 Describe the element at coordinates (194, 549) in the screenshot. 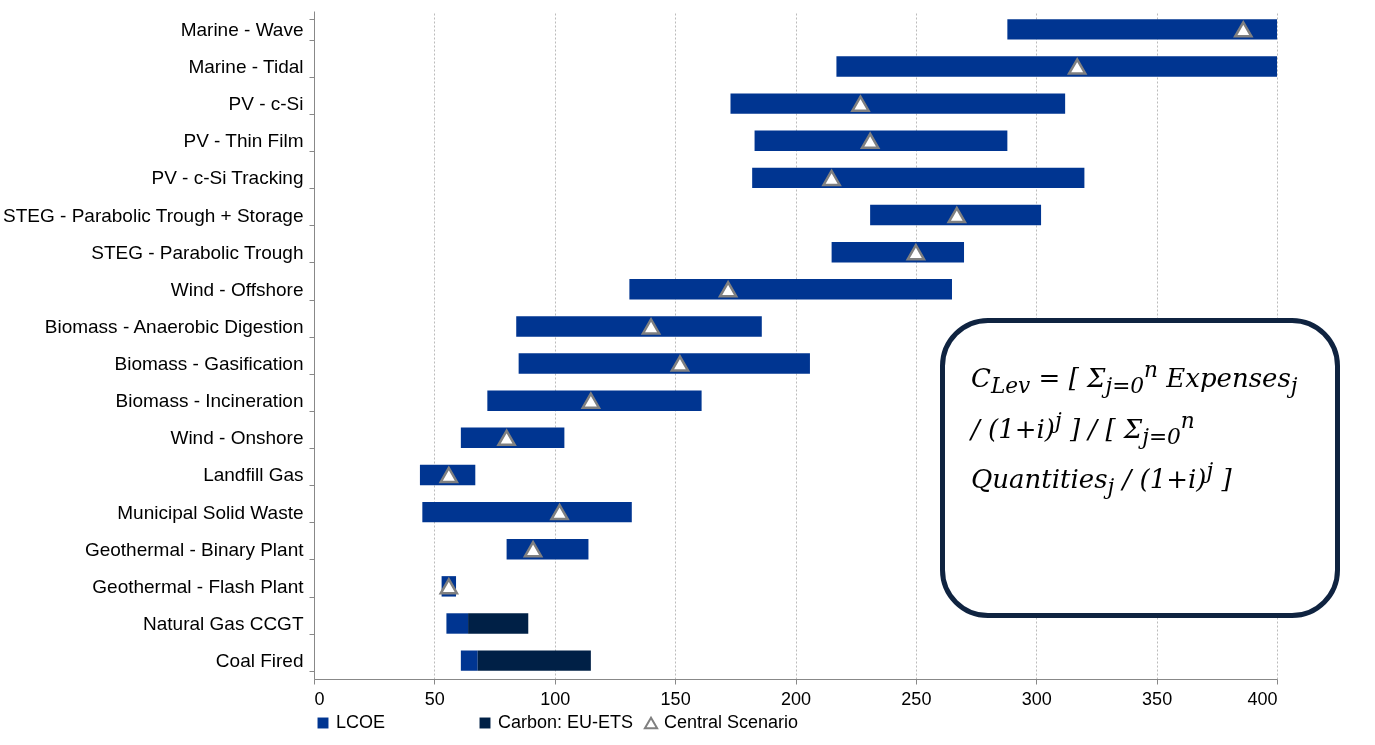

I see `y-tick-label: Geothermal - Binary Plant` at that location.